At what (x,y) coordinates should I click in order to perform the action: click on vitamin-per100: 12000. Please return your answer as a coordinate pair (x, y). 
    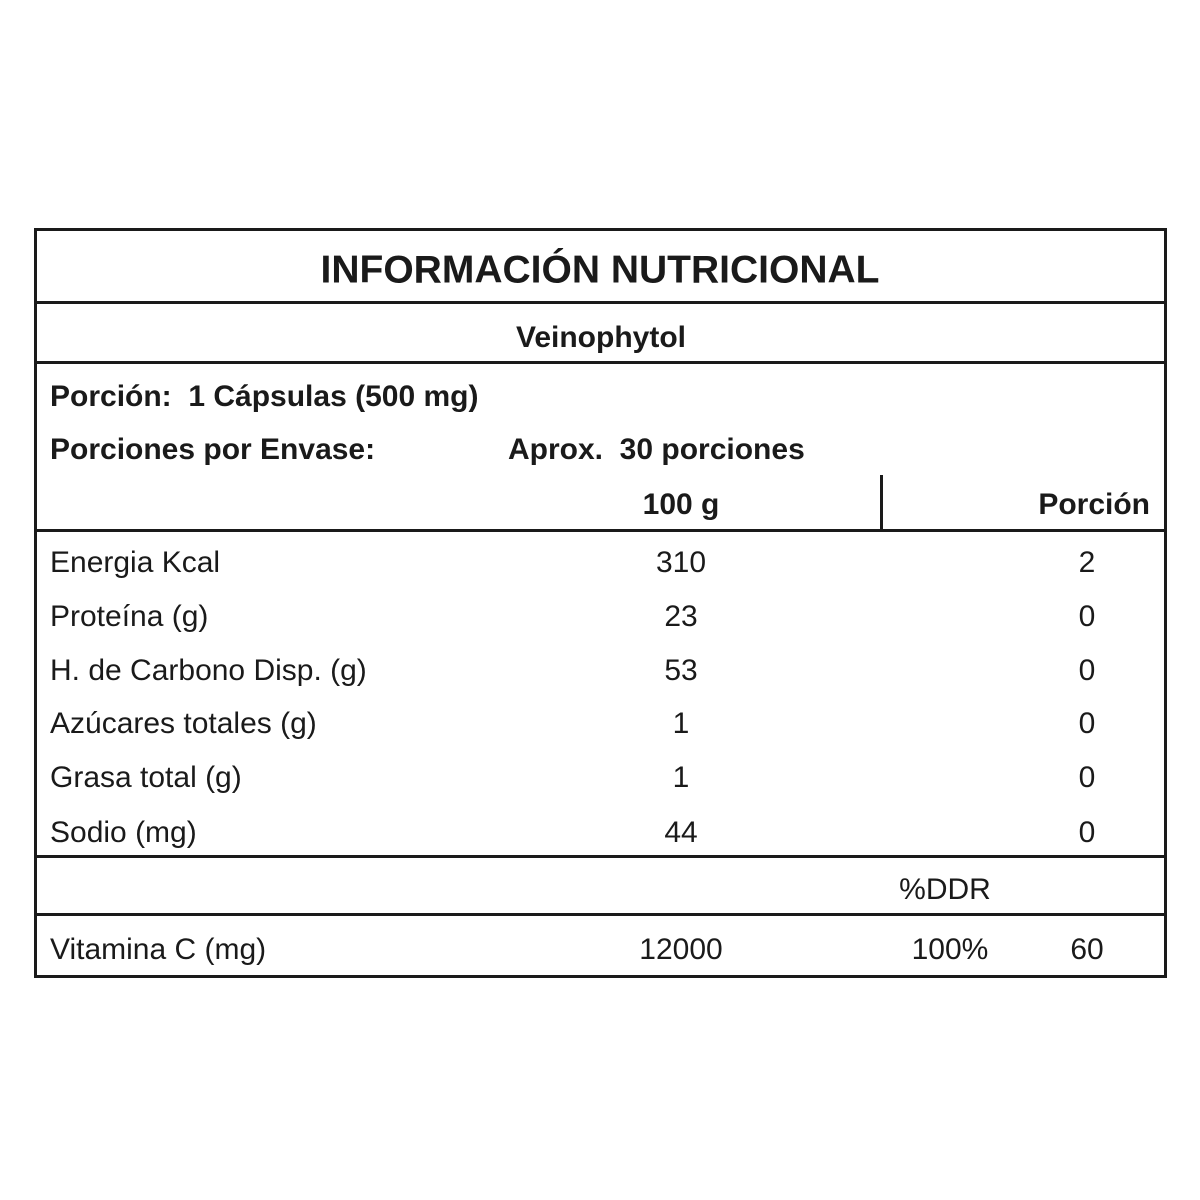
    Looking at the image, I should click on (681, 949).